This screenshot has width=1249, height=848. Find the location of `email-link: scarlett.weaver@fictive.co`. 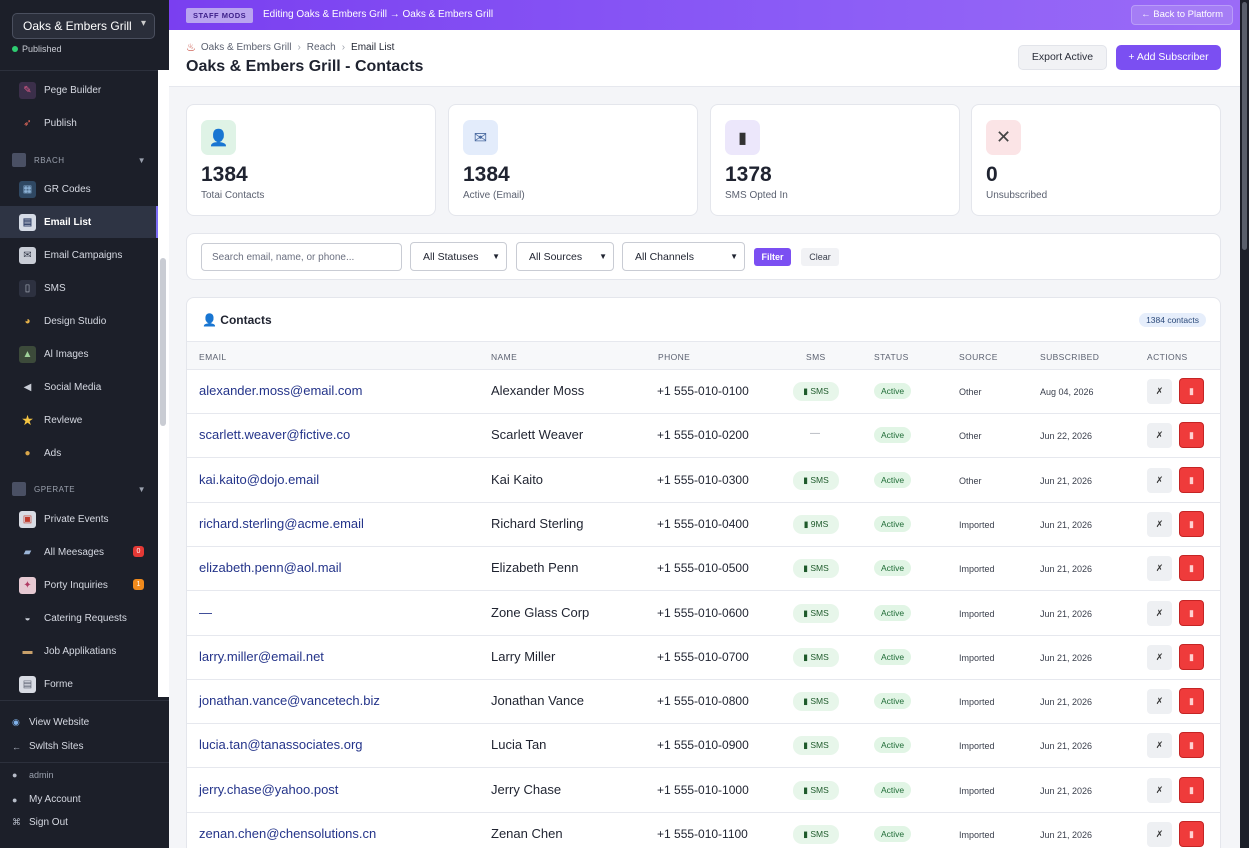

email-link: scarlett.weaver@fictive.co is located at coordinates (275, 435).